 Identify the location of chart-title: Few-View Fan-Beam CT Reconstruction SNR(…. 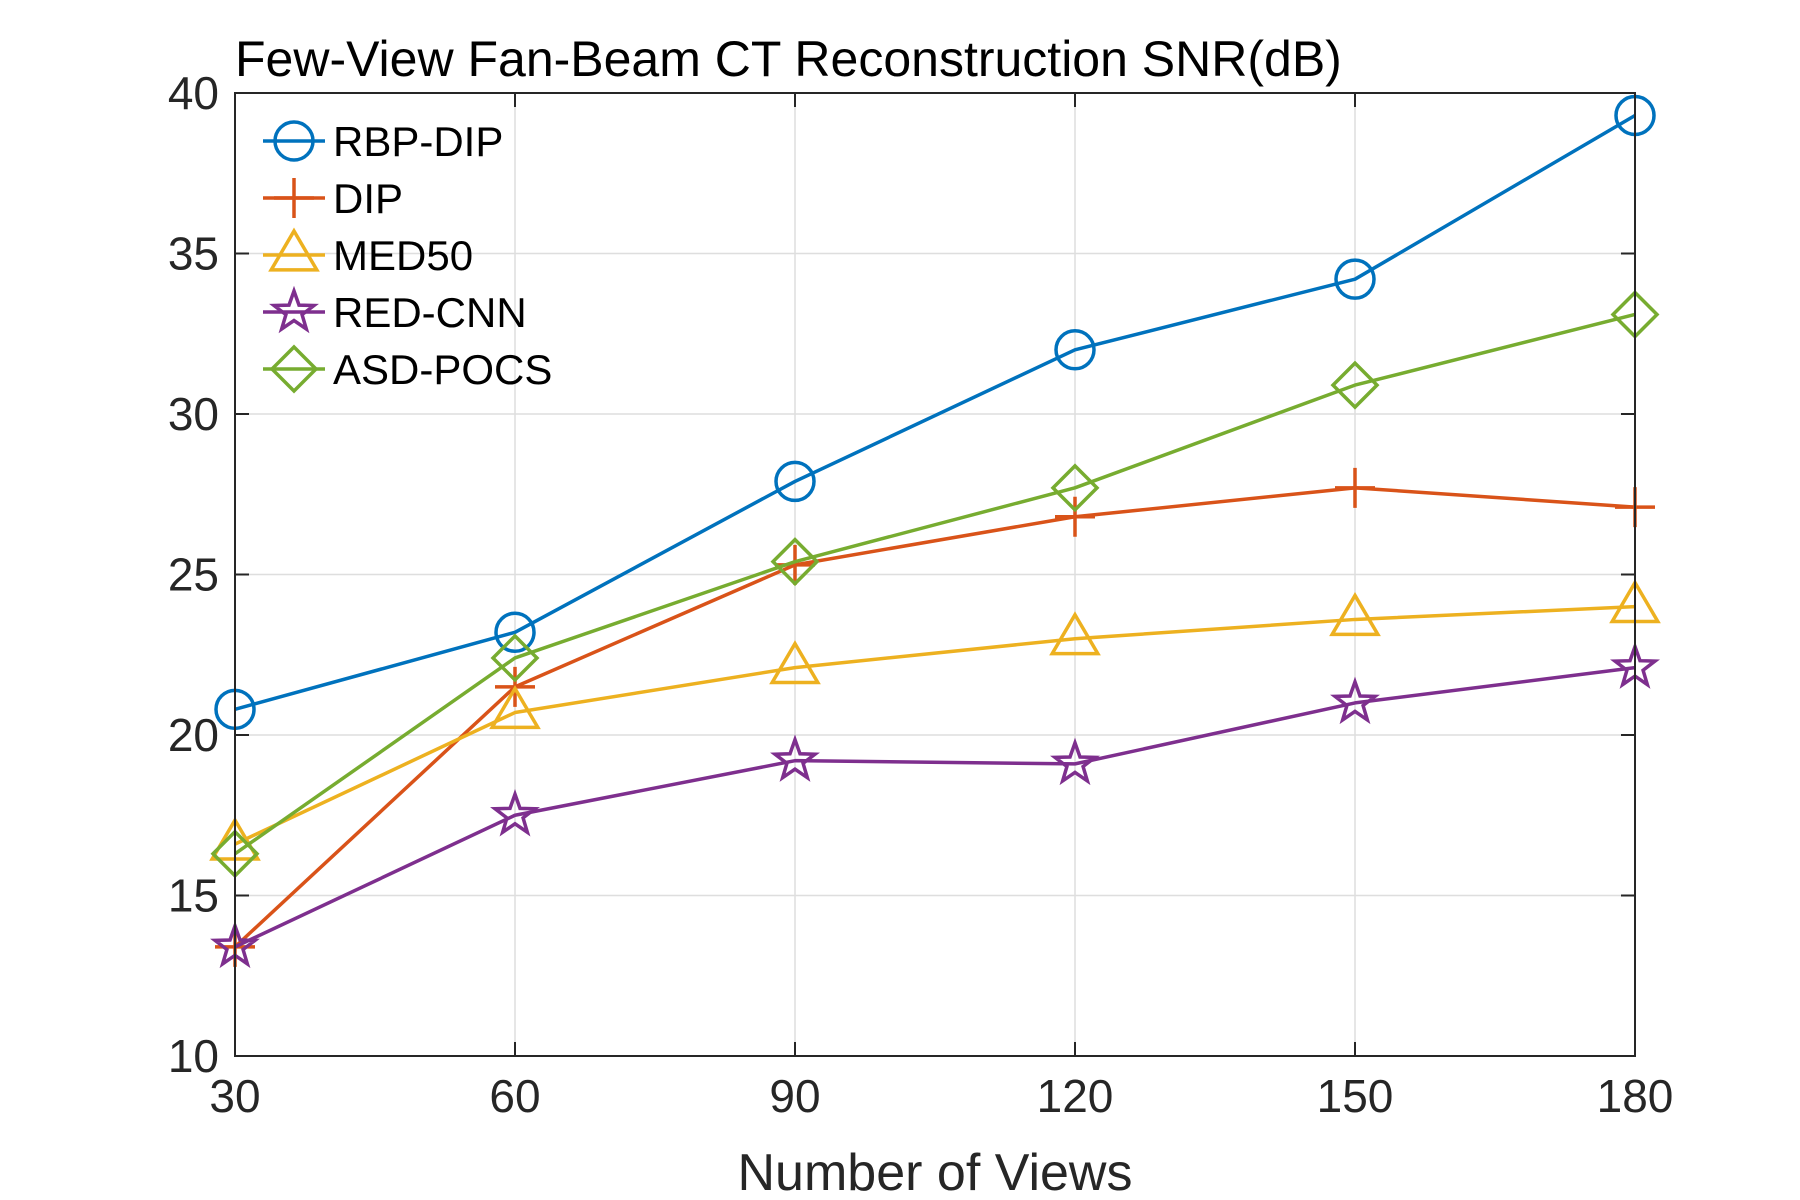
(788, 59).